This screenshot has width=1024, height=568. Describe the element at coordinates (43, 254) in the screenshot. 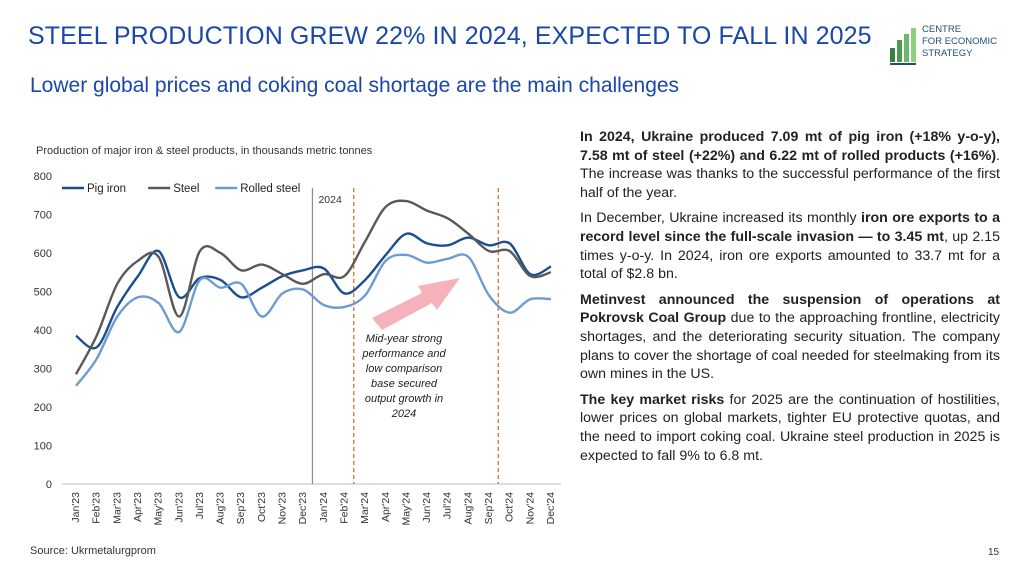

I see `y-tick-label: 600` at that location.